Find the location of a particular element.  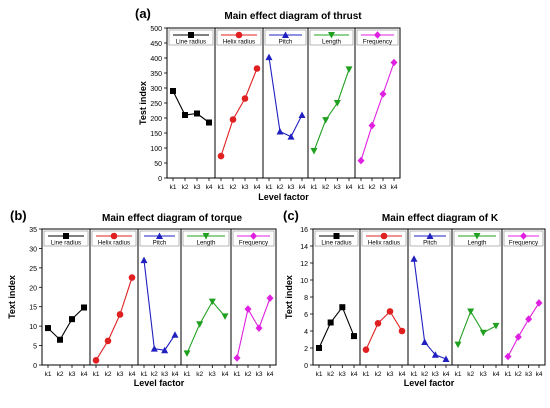

panel-label: (a) is located at coordinates (143, 13).